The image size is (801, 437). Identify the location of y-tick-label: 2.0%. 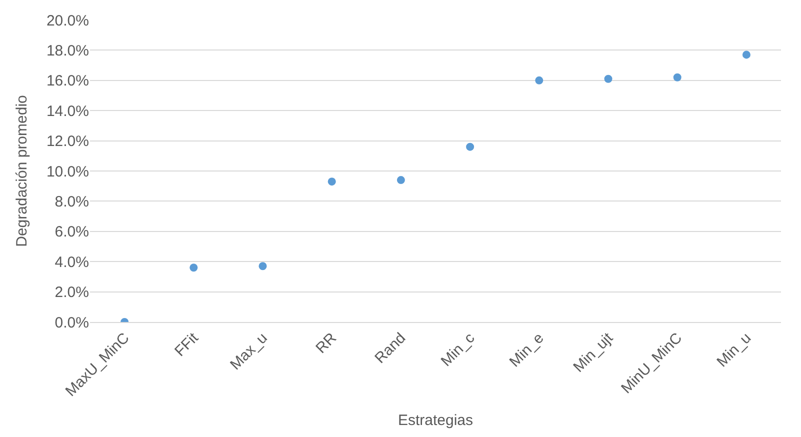
(71, 293).